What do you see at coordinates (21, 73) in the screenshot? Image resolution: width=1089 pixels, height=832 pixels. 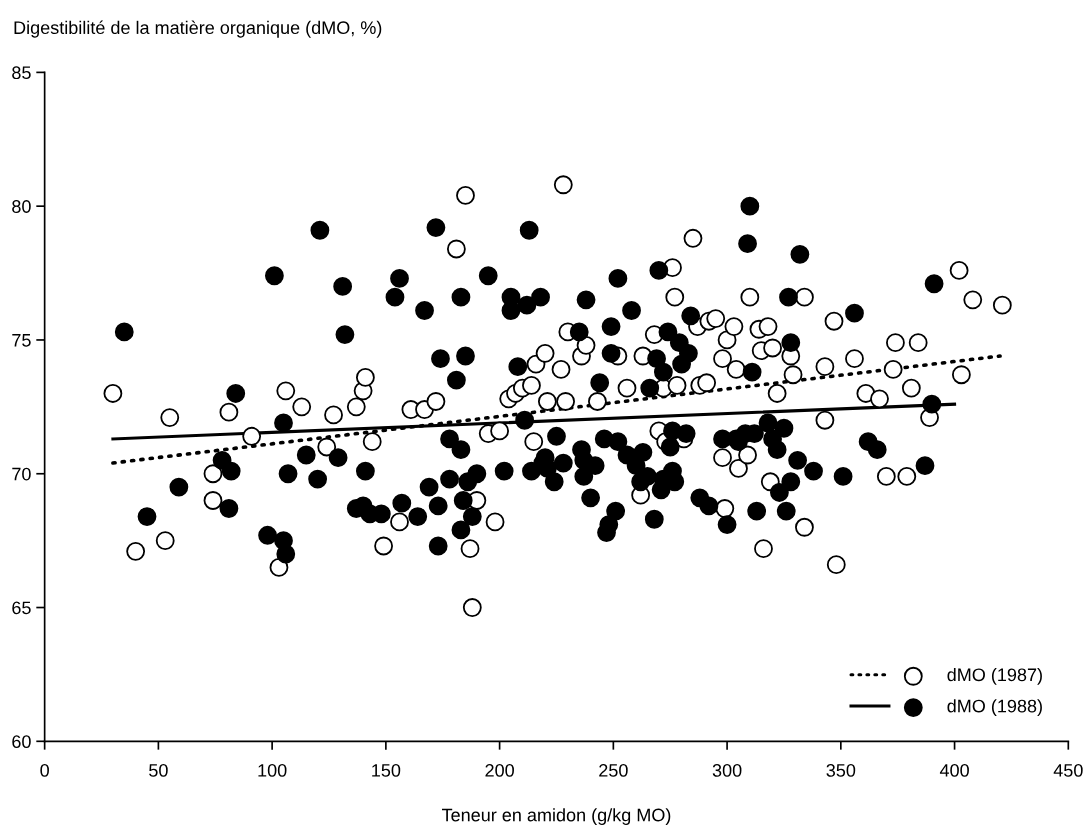 I see `y-tick-label: 85` at bounding box center [21, 73].